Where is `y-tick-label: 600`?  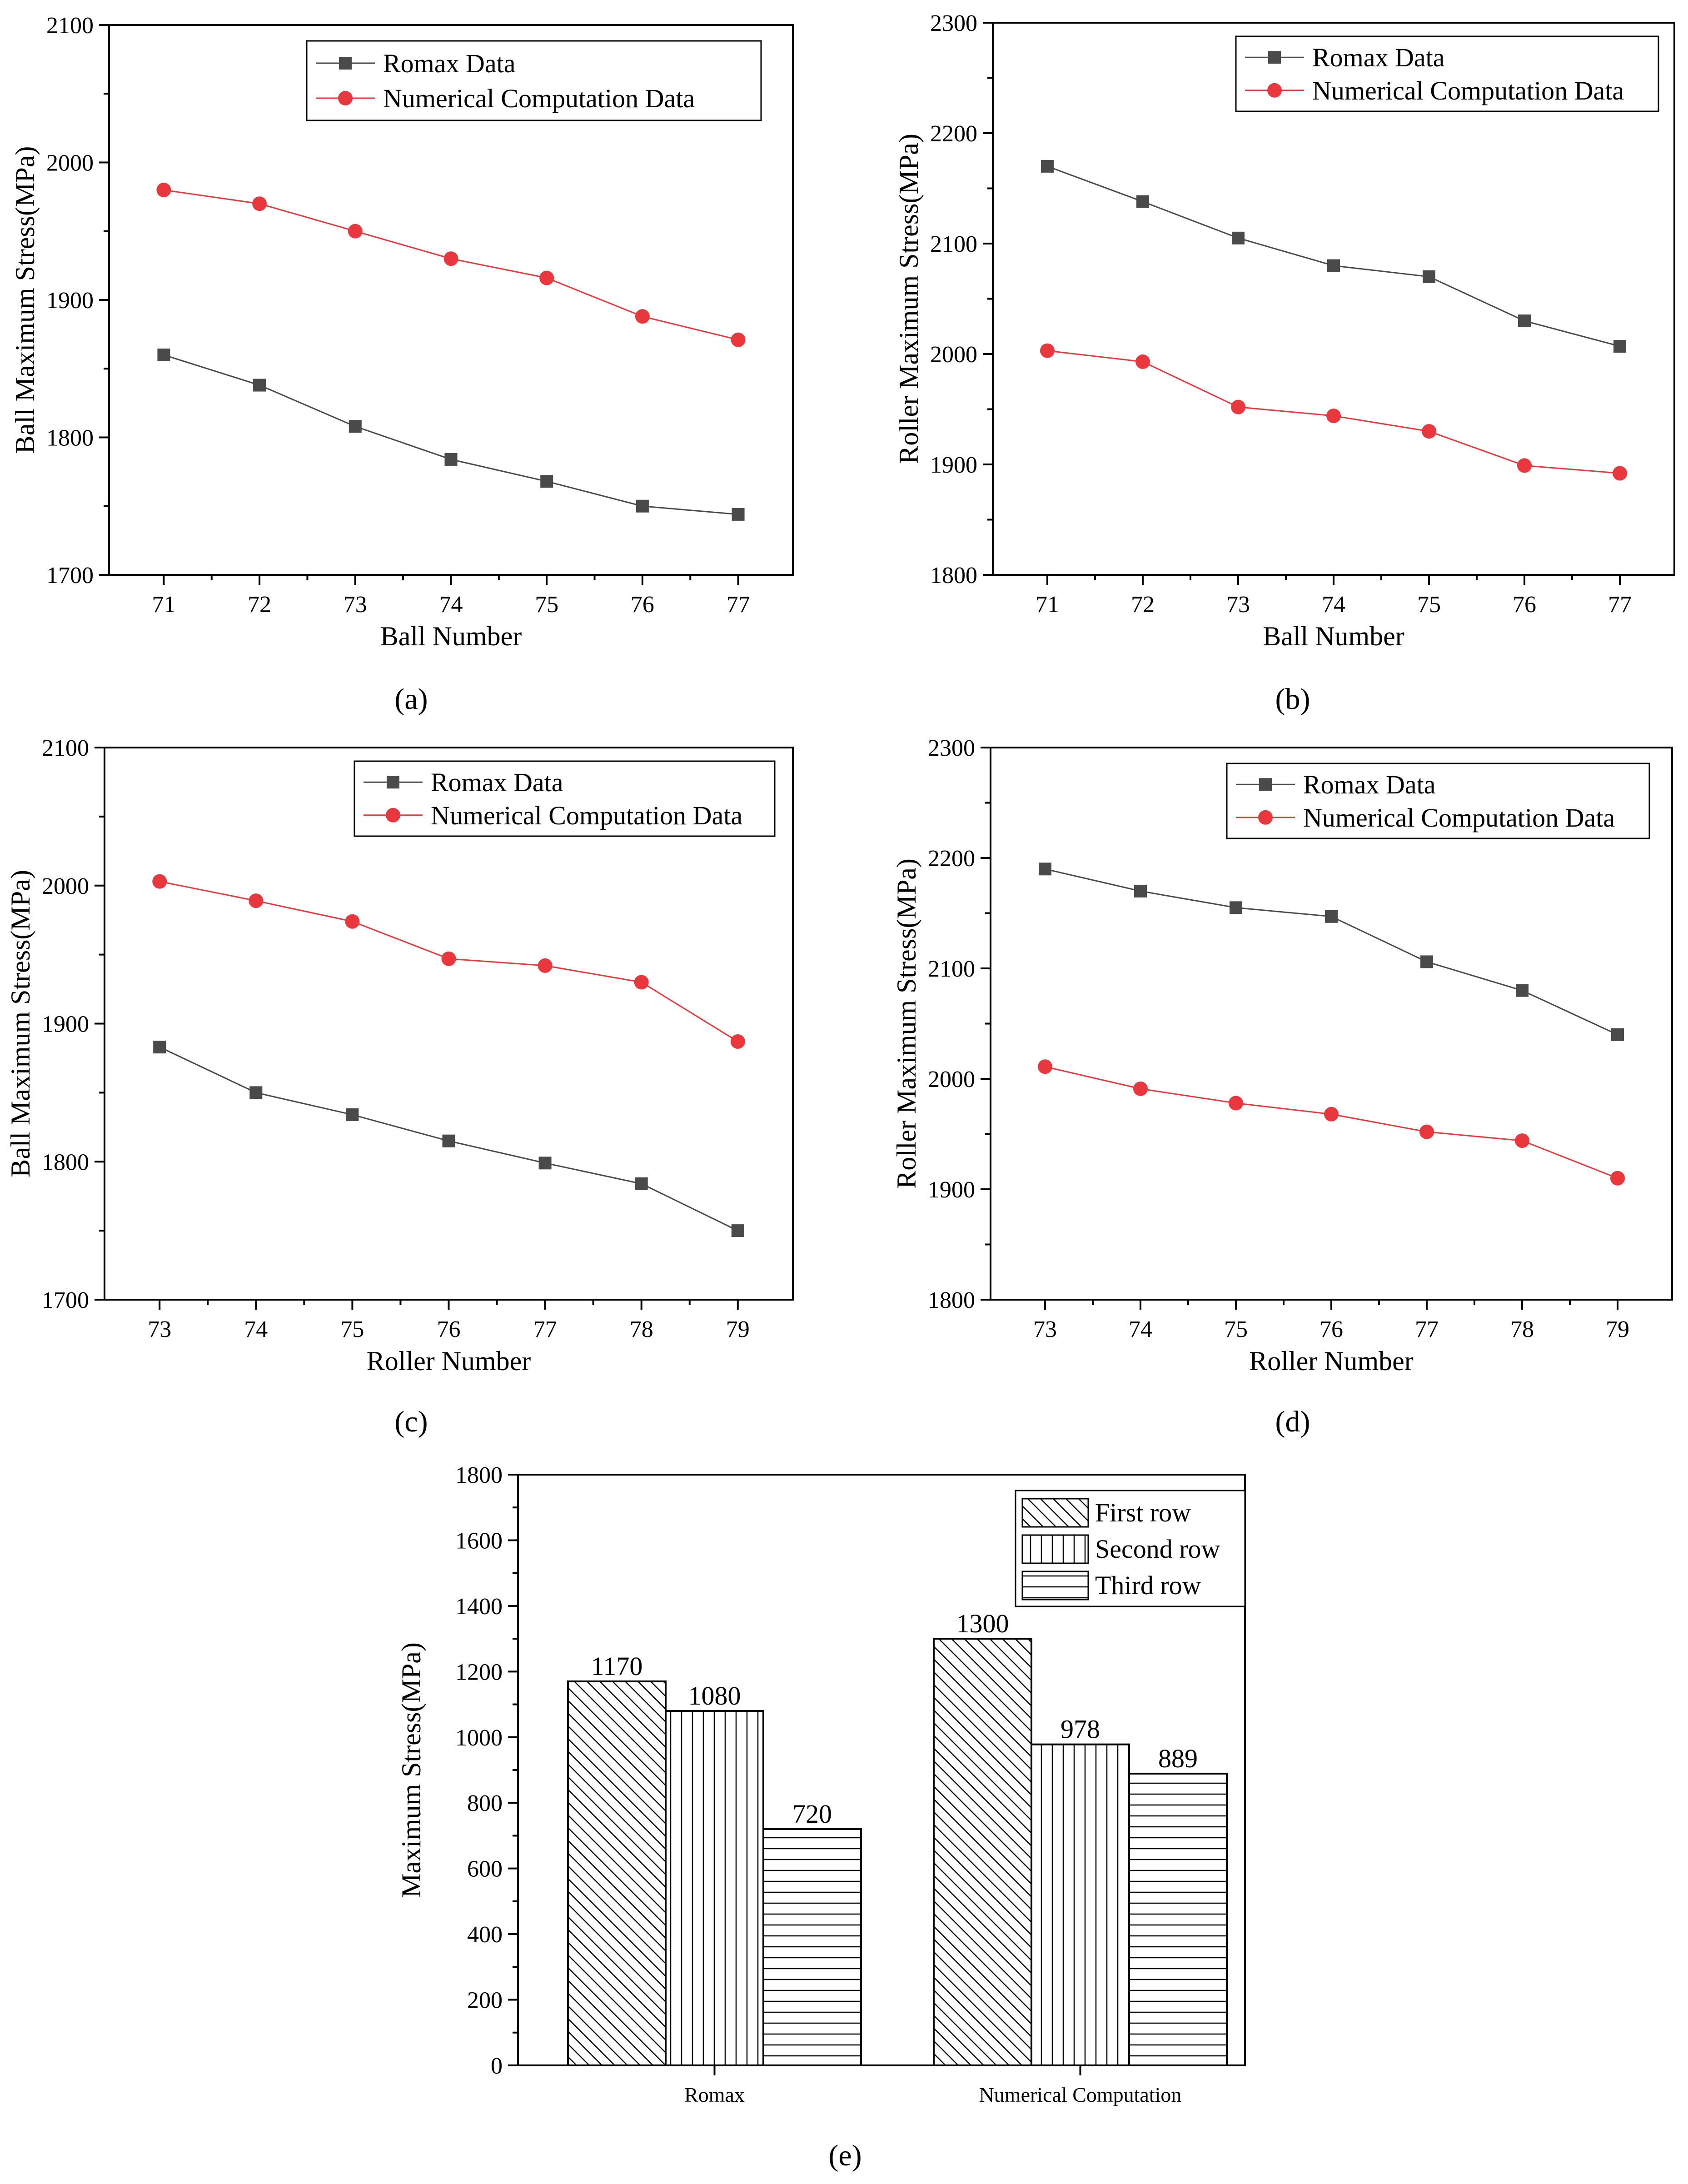 y-tick-label: 600 is located at coordinates (485, 1869).